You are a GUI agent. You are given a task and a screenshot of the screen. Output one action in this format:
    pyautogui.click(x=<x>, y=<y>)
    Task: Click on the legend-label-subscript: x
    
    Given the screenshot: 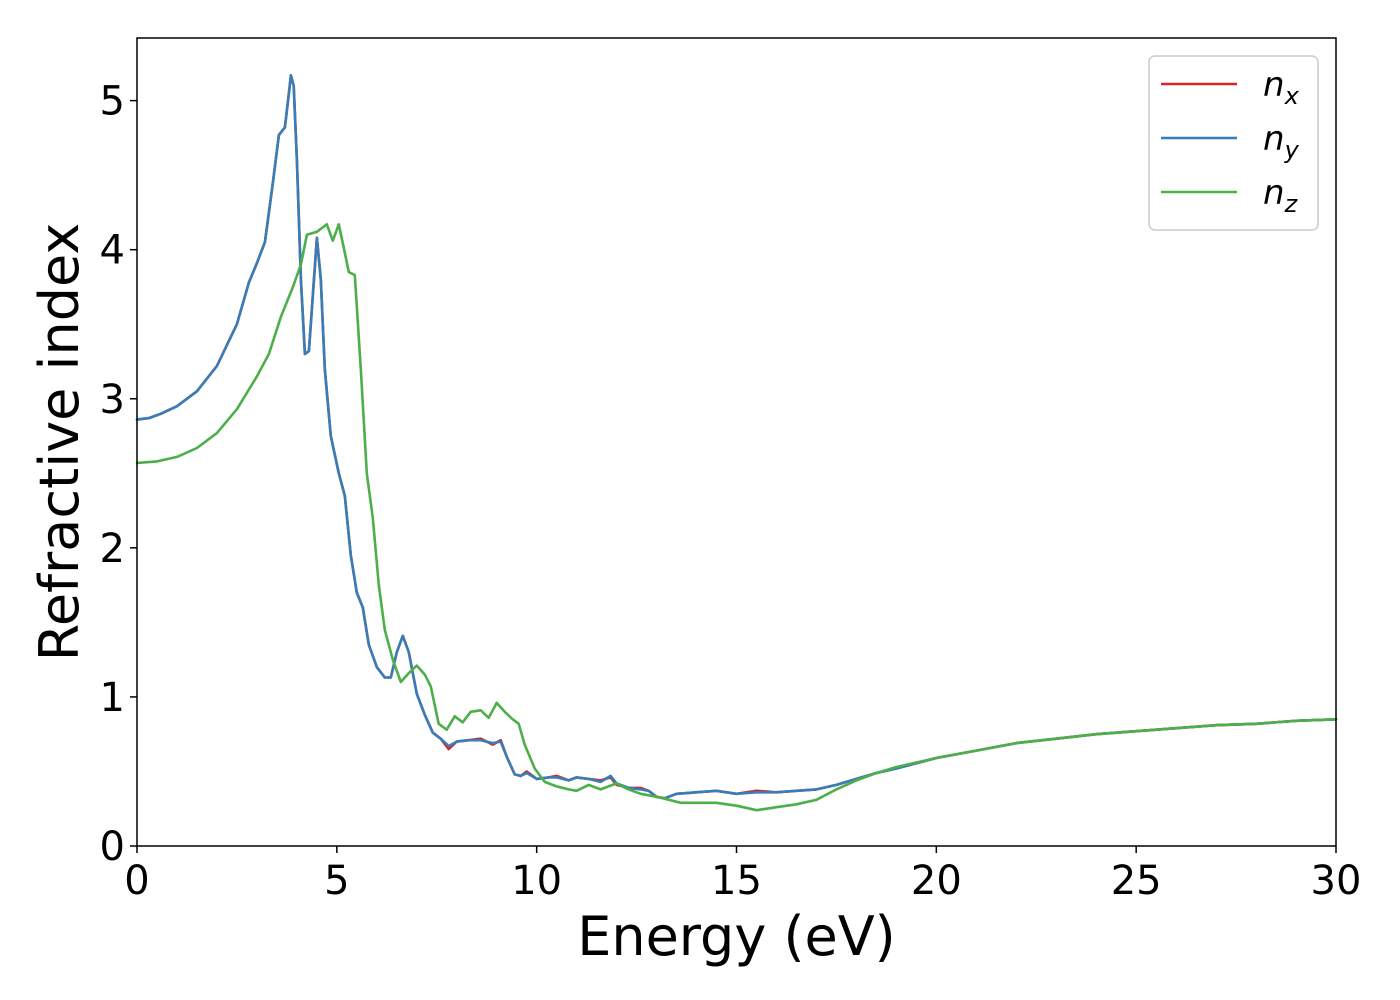 What is the action you would take?
    pyautogui.click(x=1292, y=96)
    